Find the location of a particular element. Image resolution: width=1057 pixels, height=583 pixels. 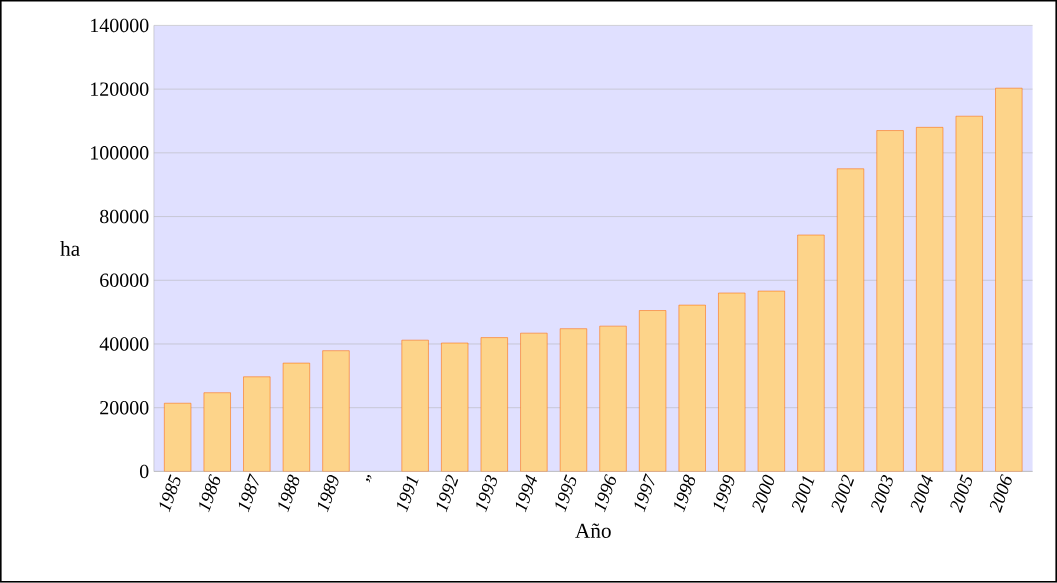

y-tick-label: 80000 is located at coordinates (124, 216).